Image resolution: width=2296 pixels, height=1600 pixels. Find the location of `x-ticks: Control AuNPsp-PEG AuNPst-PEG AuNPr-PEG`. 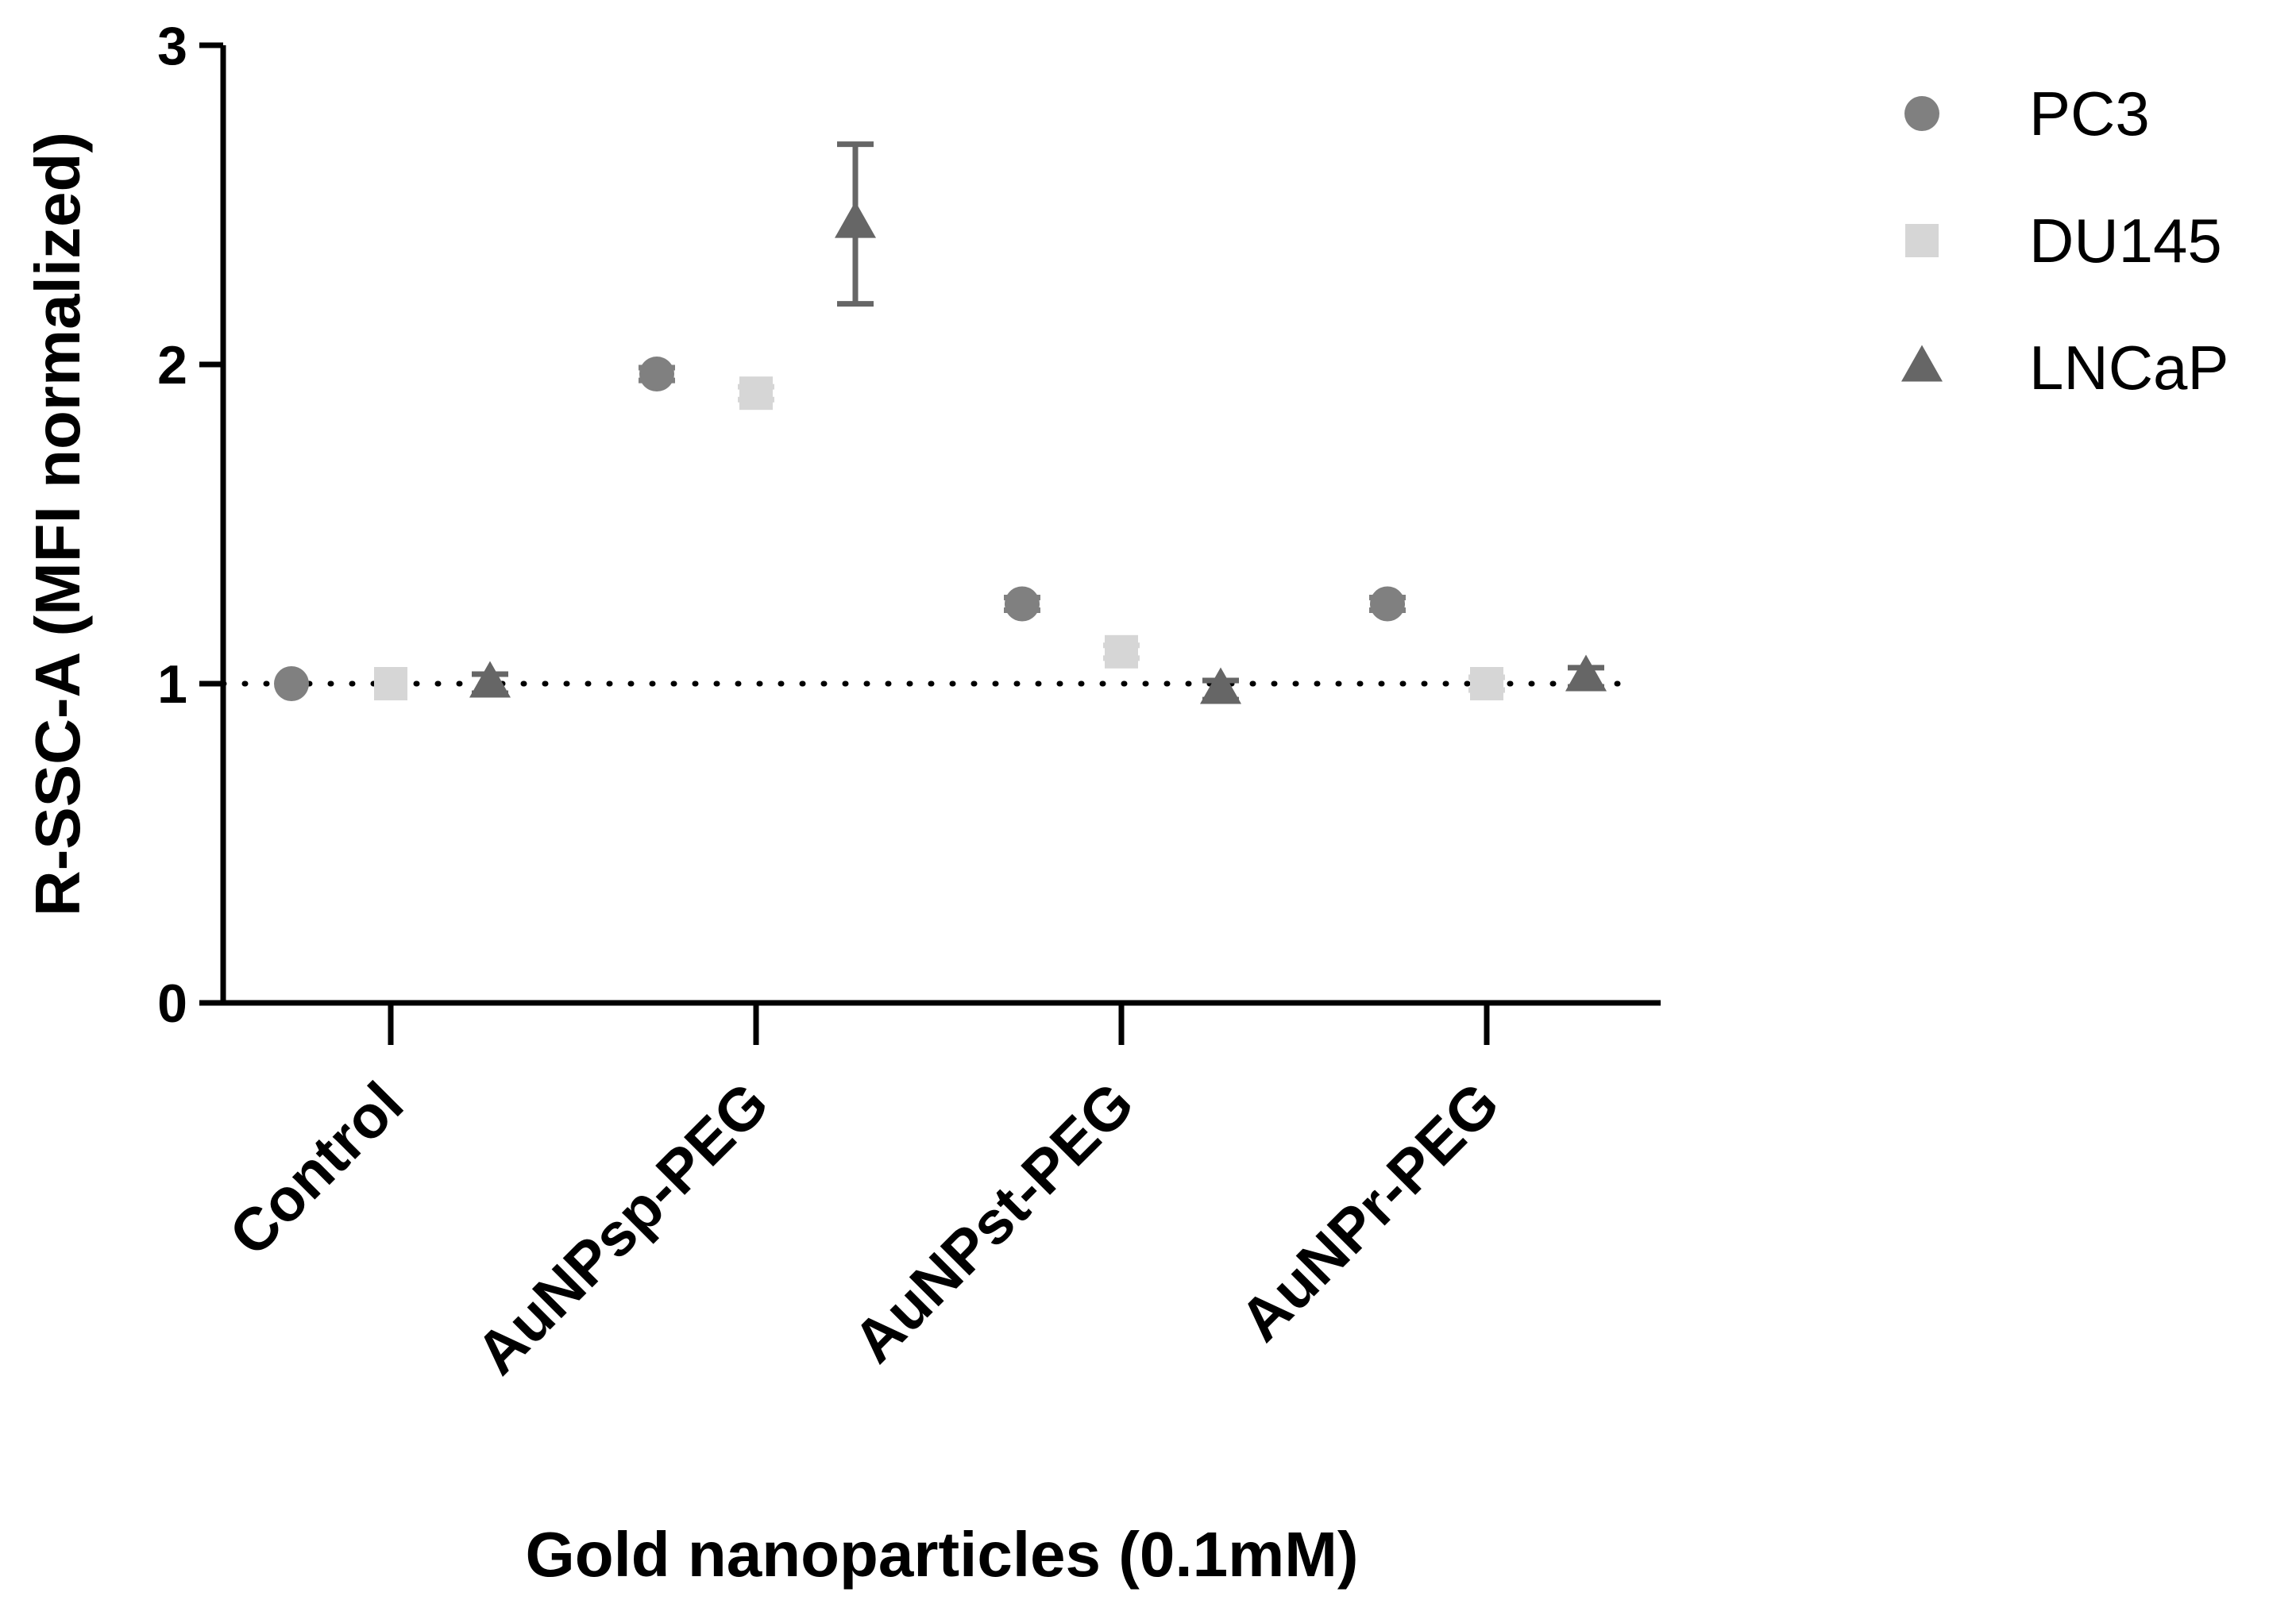

x-ticks: Control AuNPsp-PEG AuNPst-PEG AuNPr-PEG is located at coordinates (864, 1195).